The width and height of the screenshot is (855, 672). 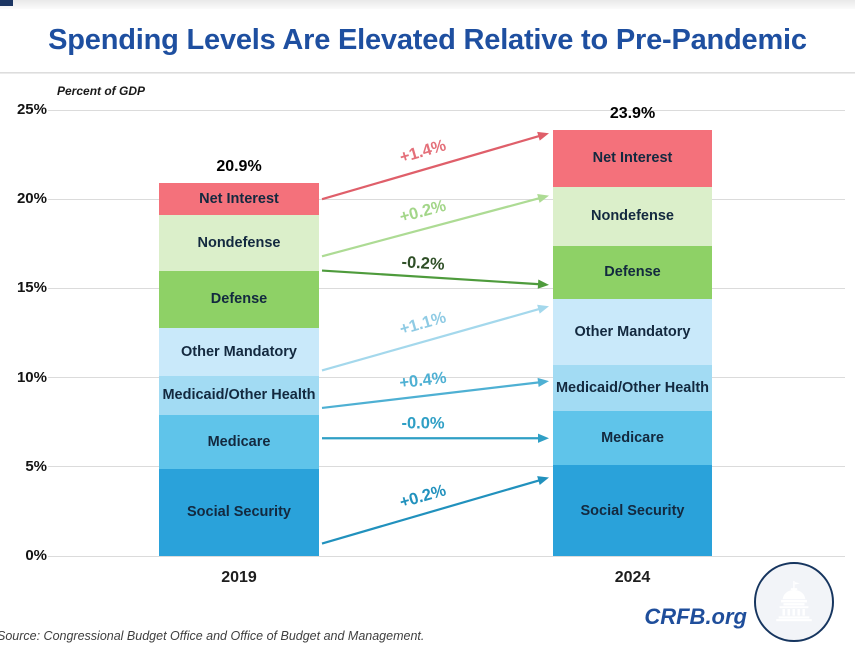 I want to click on gridline-10%, so click(x=446, y=378).